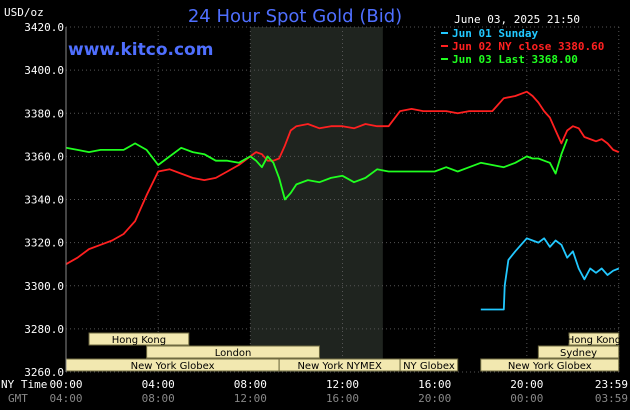  What do you see at coordinates (295, 16) in the screenshot?
I see `chart-title: 24 Hour Spot Gold (Bid)` at bounding box center [295, 16].